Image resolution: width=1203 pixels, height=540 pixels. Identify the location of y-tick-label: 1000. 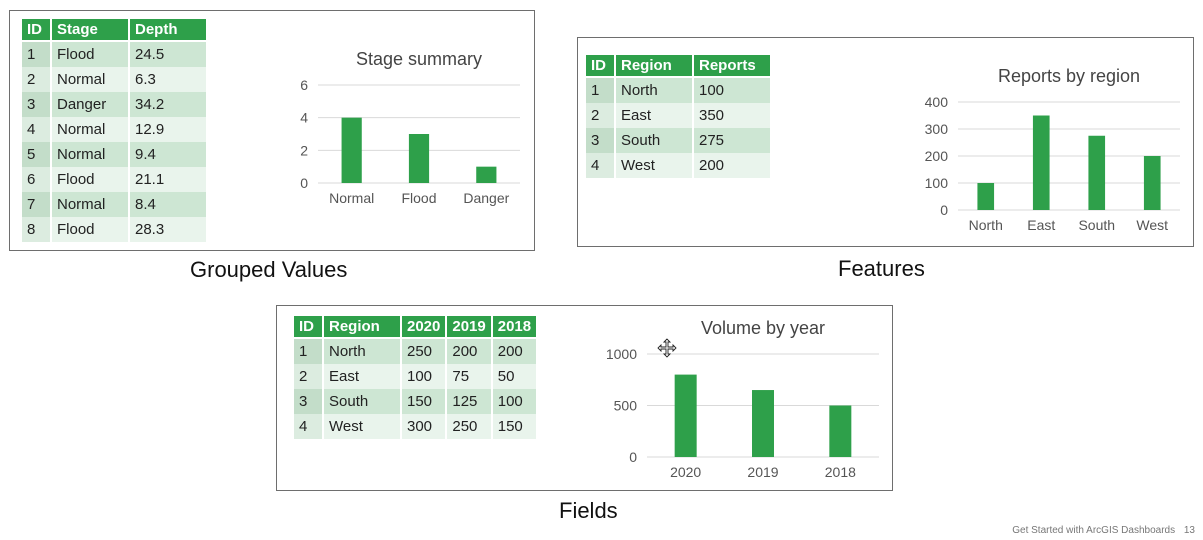
(622, 354).